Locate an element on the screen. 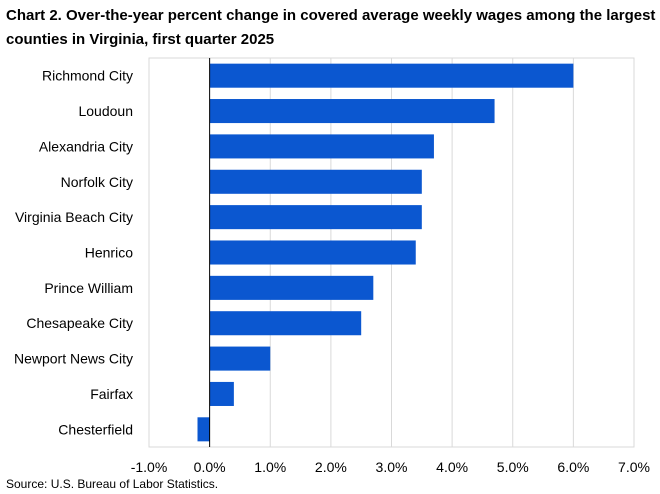 The width and height of the screenshot is (660, 494). category-label: Alexandria City is located at coordinates (86, 146).